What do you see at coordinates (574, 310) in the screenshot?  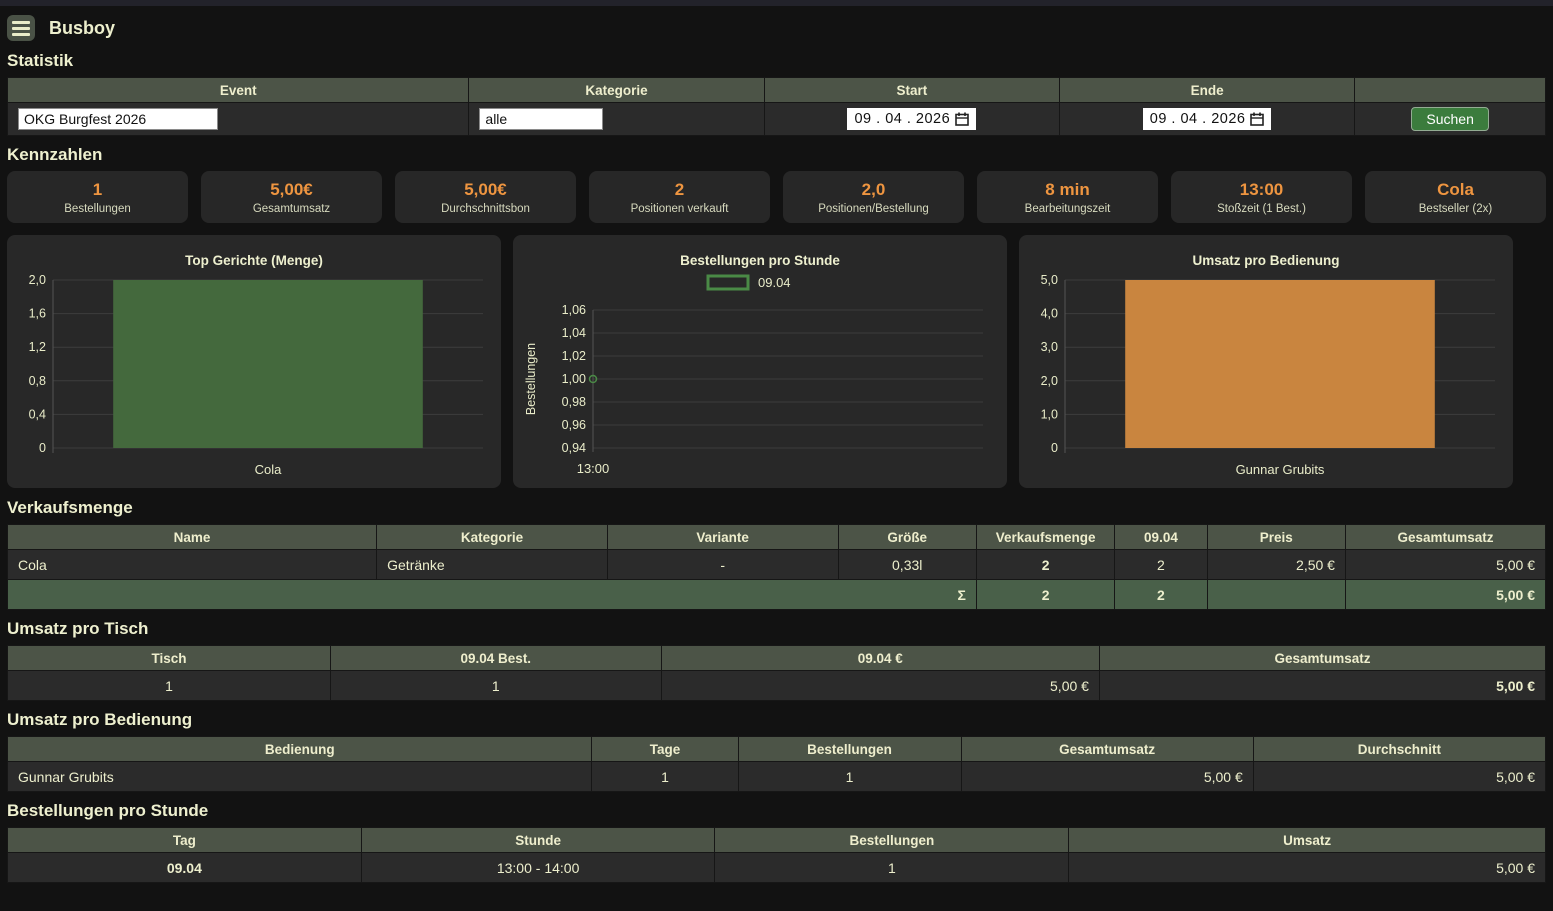 I see `svg-text: 1,06` at bounding box center [574, 310].